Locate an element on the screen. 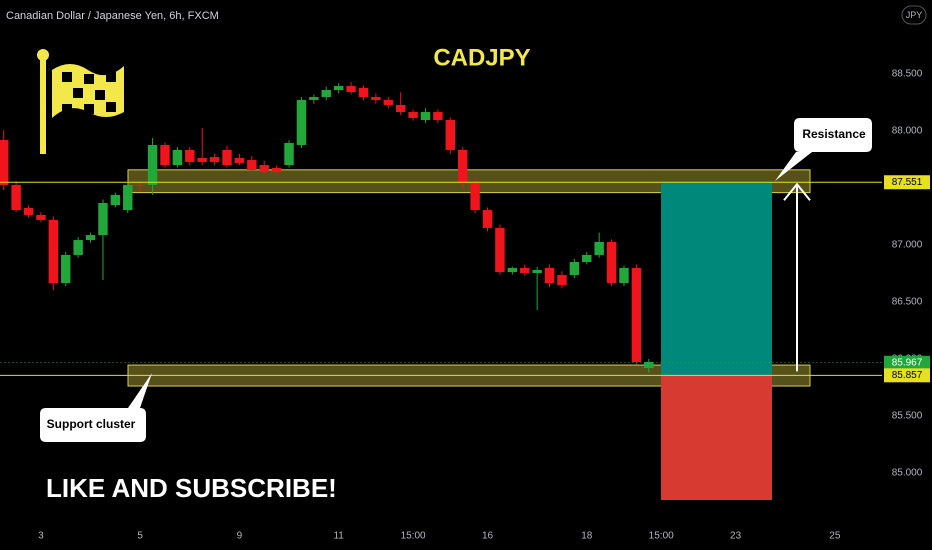 The width and height of the screenshot is (932, 550). x-tick-label: 18 is located at coordinates (587, 536).